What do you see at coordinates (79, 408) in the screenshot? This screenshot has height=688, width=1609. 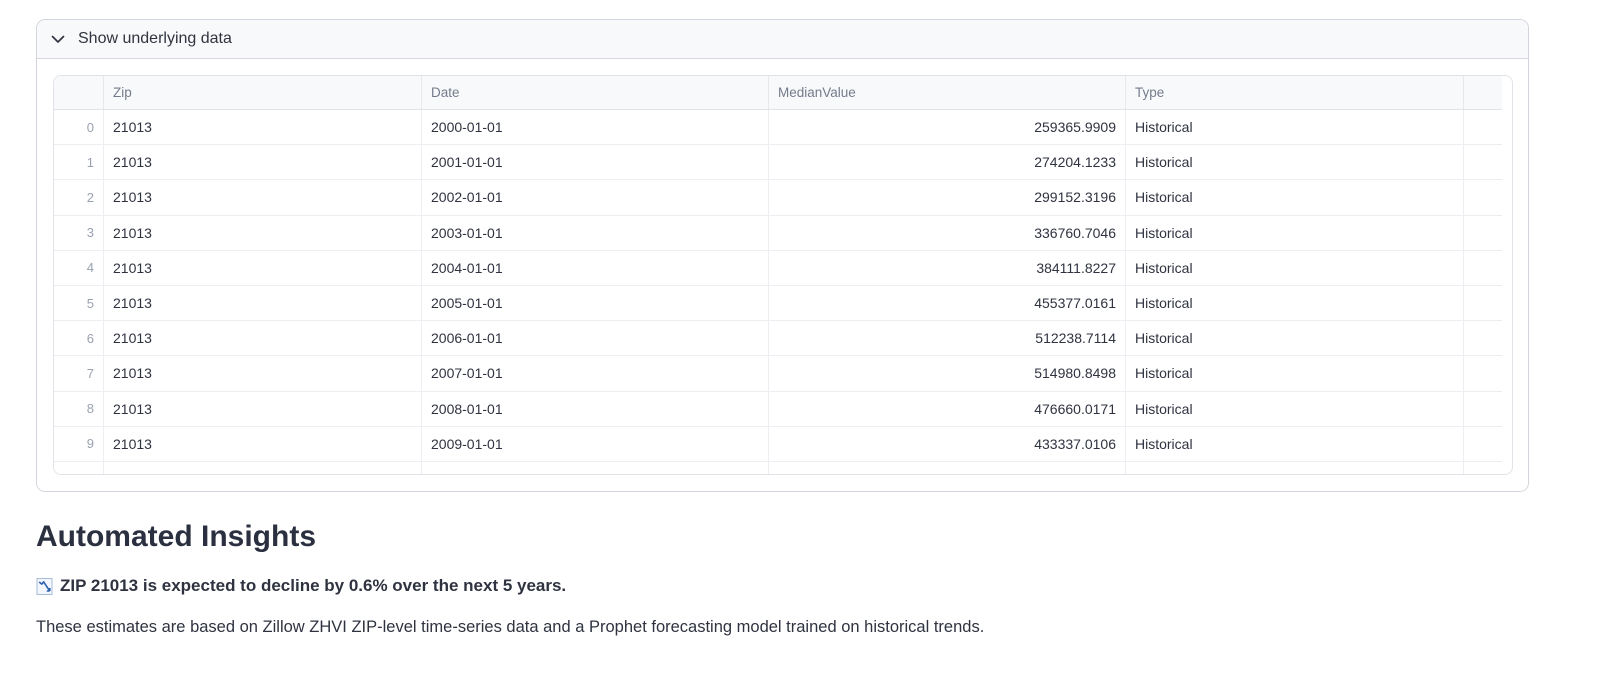 I see `row-index-cell: 8` at bounding box center [79, 408].